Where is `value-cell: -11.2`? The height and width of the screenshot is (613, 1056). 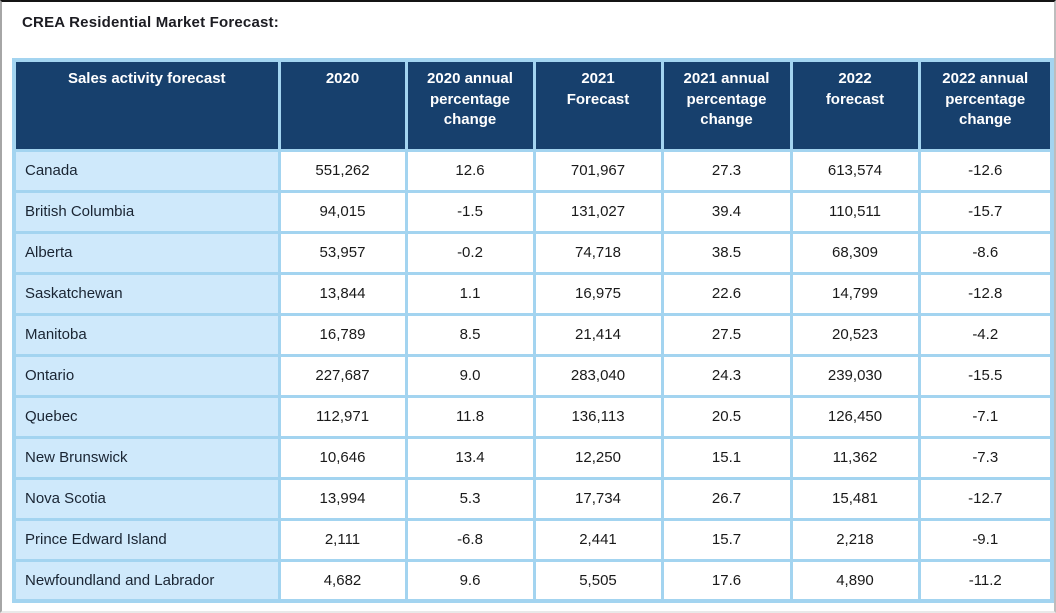
value-cell: -11.2 is located at coordinates (985, 580).